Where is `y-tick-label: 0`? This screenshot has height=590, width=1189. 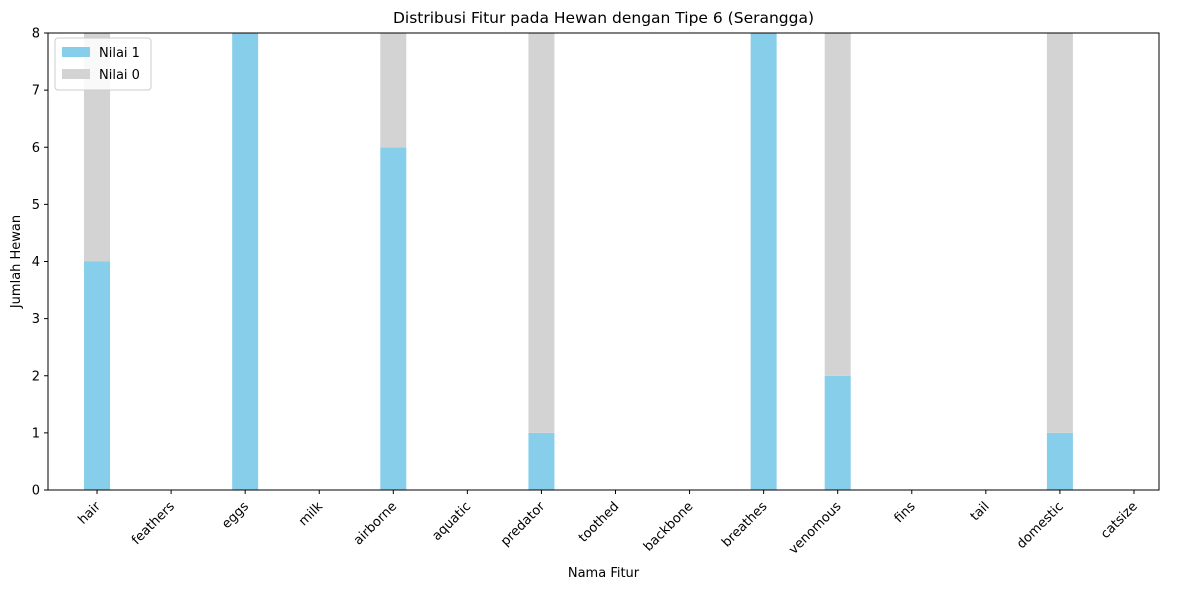
y-tick-label: 0 is located at coordinates (36, 491).